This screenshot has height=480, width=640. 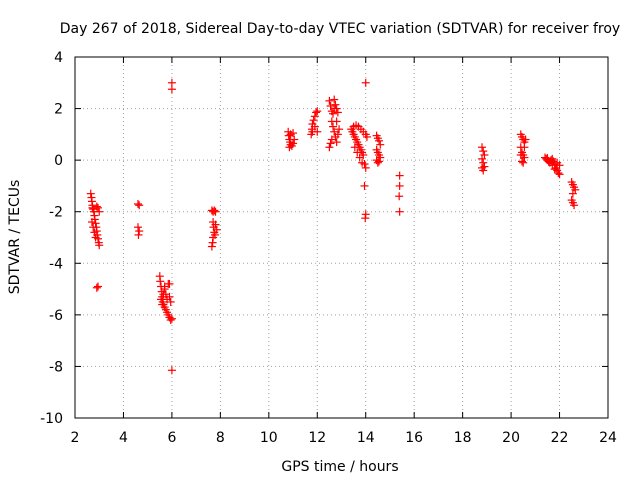 I want to click on y-tick-label: -4, so click(x=56, y=264).